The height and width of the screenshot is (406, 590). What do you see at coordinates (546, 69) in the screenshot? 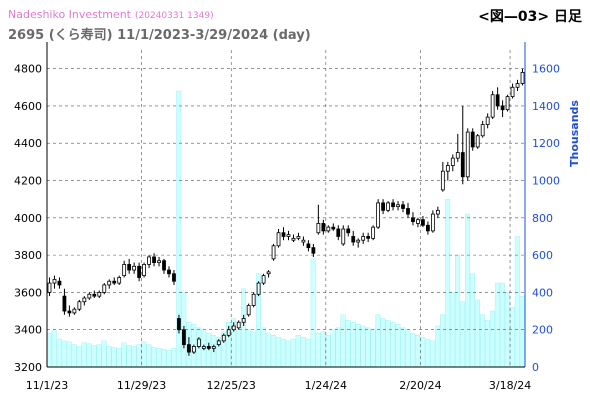
I see `y2-tick-label: 1600` at bounding box center [546, 69].